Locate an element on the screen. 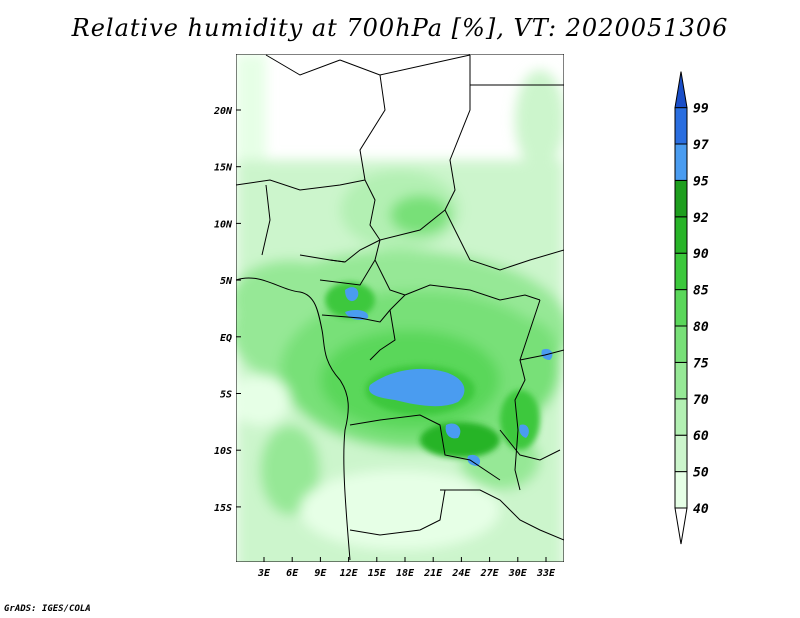 This screenshot has height=618, width=800. colorbar-label: 60 is located at coordinates (701, 436).